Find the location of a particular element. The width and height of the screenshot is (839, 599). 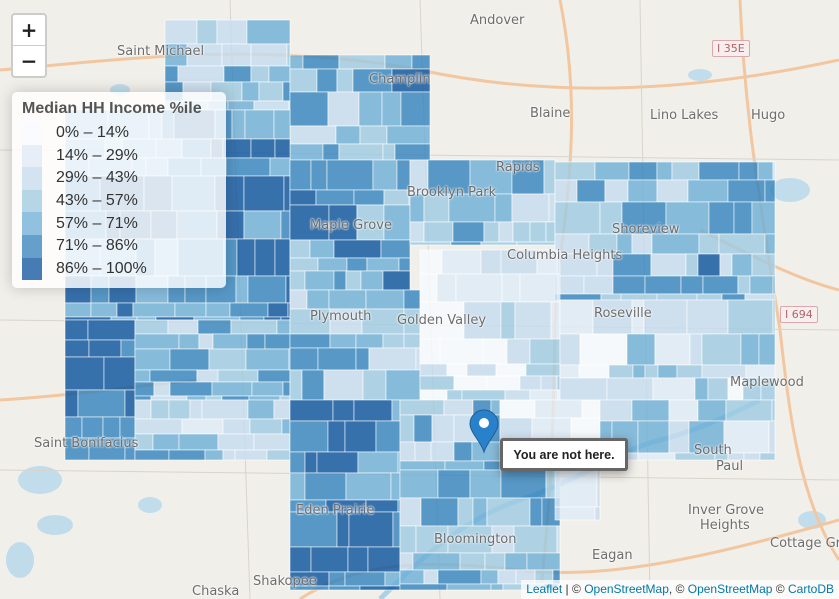

zoom-out-button: − is located at coordinates (29, 60).